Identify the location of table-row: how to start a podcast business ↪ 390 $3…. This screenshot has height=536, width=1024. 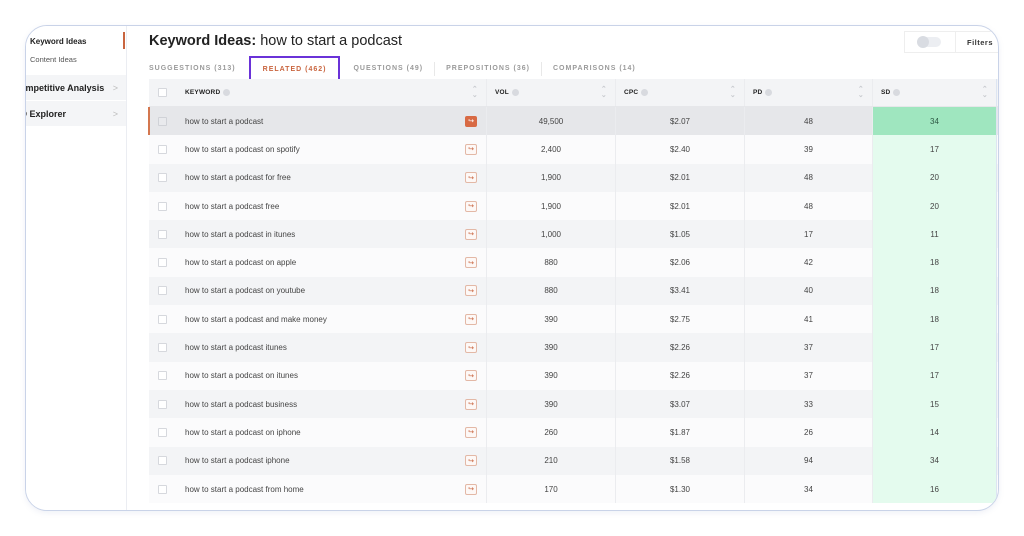
(573, 404).